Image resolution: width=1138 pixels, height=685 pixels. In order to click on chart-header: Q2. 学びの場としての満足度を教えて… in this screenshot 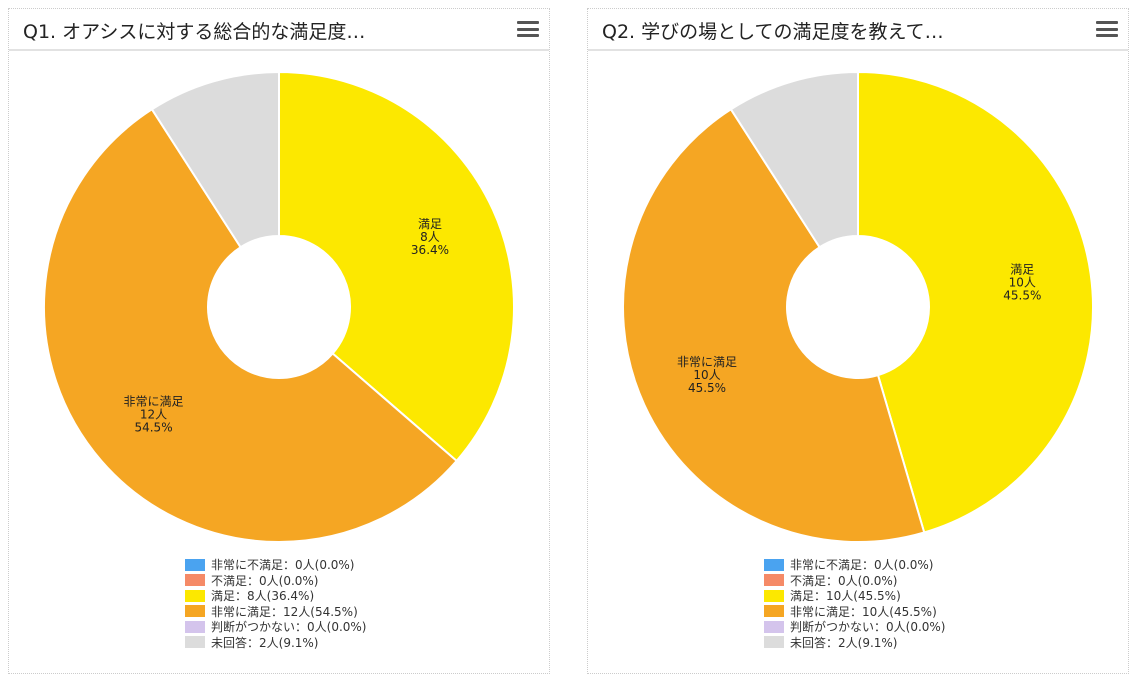, I will do `click(858, 30)`.